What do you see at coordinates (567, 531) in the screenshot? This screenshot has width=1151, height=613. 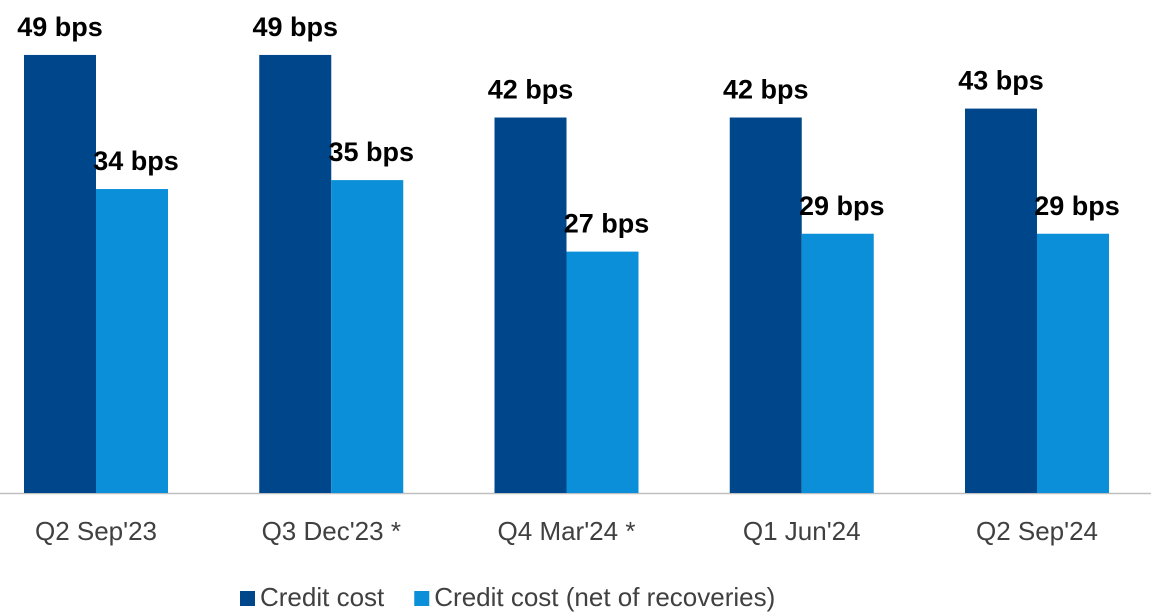 I see `x-tick-label: Q4 Mar'24 *` at bounding box center [567, 531].